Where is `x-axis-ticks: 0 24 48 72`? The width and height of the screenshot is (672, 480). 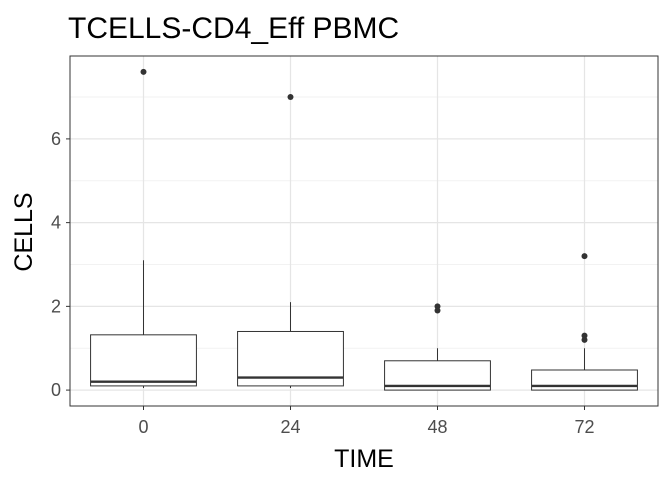 x-axis-ticks: 0 24 48 72 is located at coordinates (366, 421).